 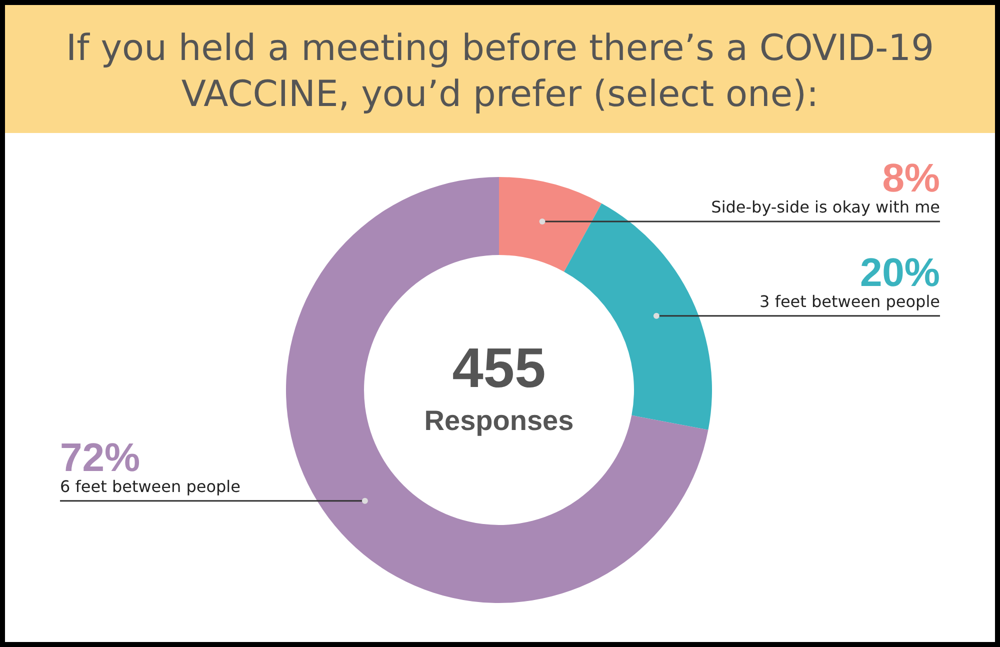 I want to click on chart-title: If you held a meeting before there’s a COVID-19 VACCINE, you’d prefer (select one):, so click(x=500, y=71).